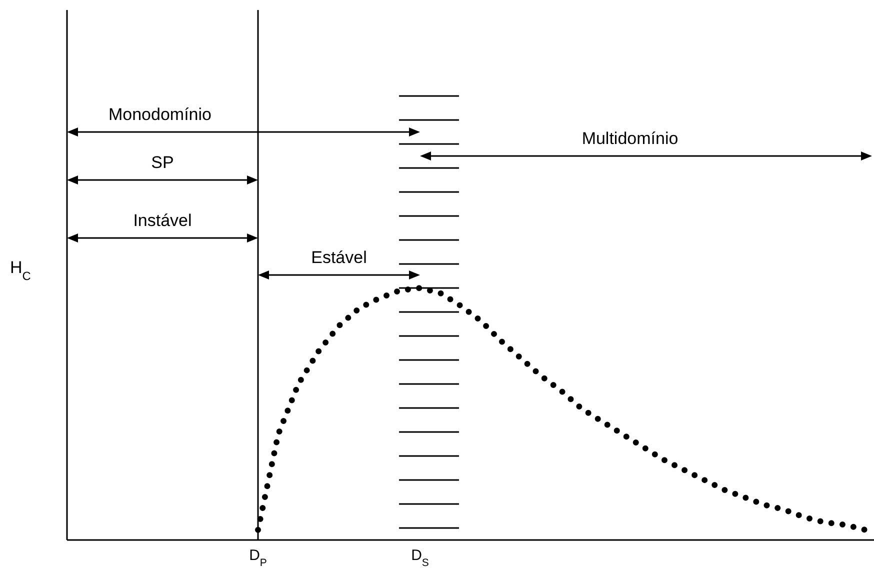 Image resolution: width=874 pixels, height=568 pixels. Describe the element at coordinates (630, 138) in the screenshot. I see `text: Multidomínio` at that location.